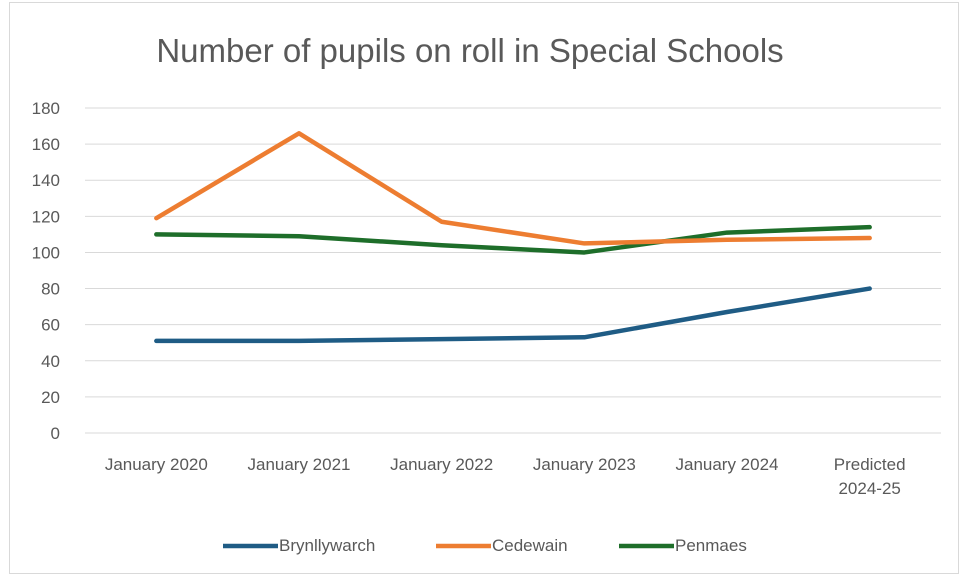 The width and height of the screenshot is (963, 580). I want to click on y-tick-label: 60, so click(50, 325).